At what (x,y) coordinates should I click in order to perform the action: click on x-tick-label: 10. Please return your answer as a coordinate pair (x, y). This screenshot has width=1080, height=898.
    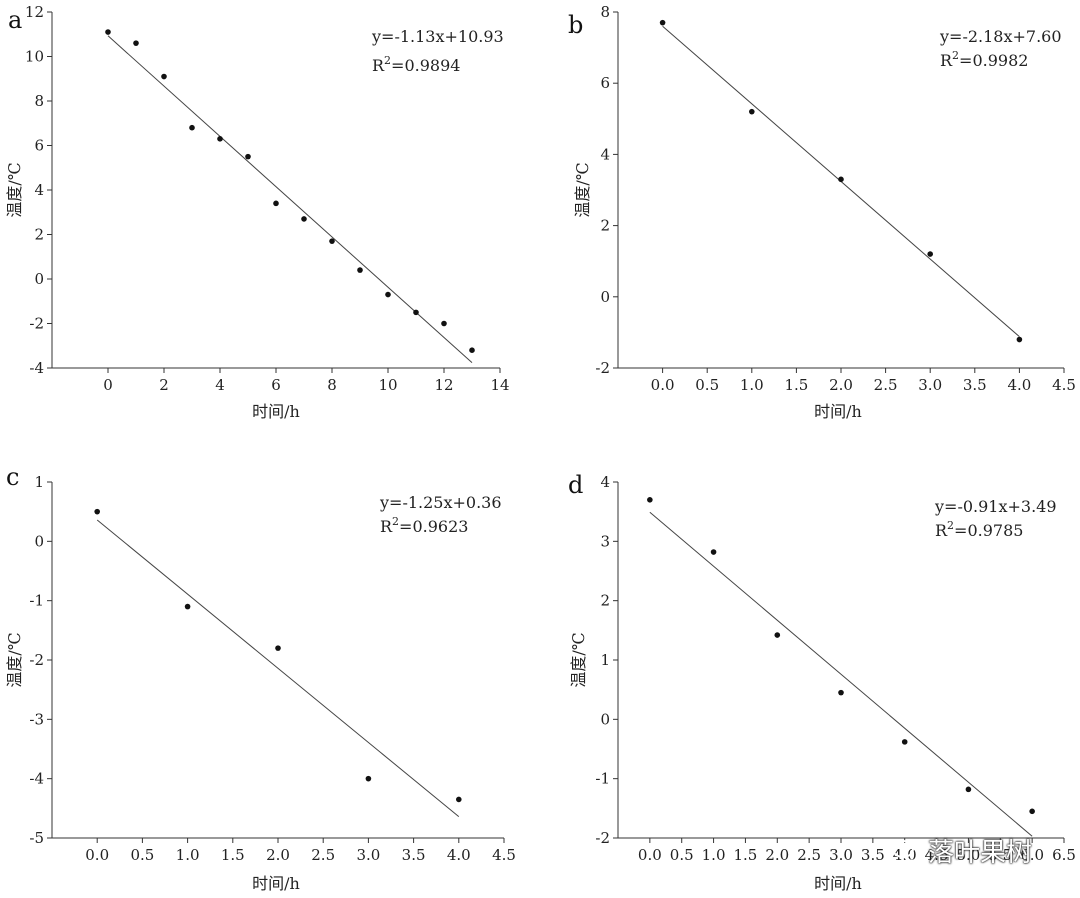
    Looking at the image, I should click on (387, 385).